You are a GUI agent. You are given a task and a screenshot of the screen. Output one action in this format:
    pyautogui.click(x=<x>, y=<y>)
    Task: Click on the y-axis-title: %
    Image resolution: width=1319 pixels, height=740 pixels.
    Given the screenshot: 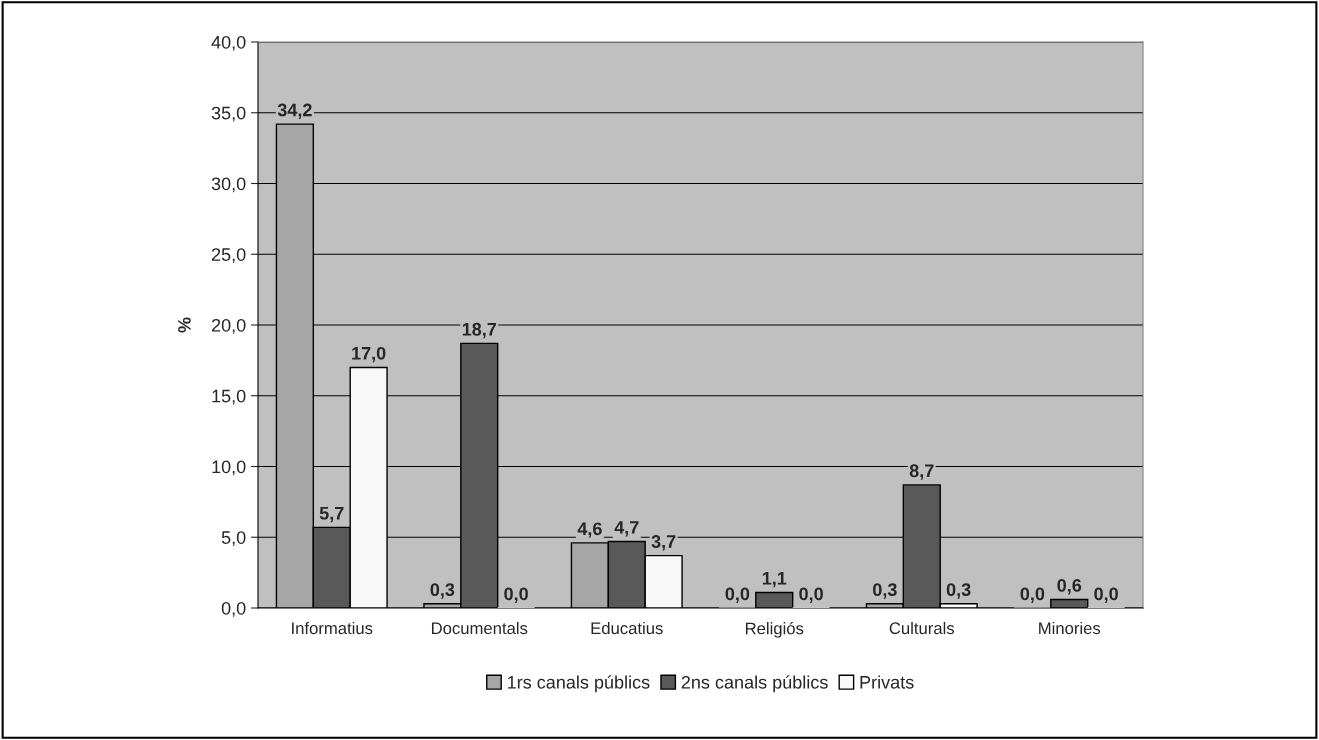 What is the action you would take?
    pyautogui.click(x=184, y=325)
    